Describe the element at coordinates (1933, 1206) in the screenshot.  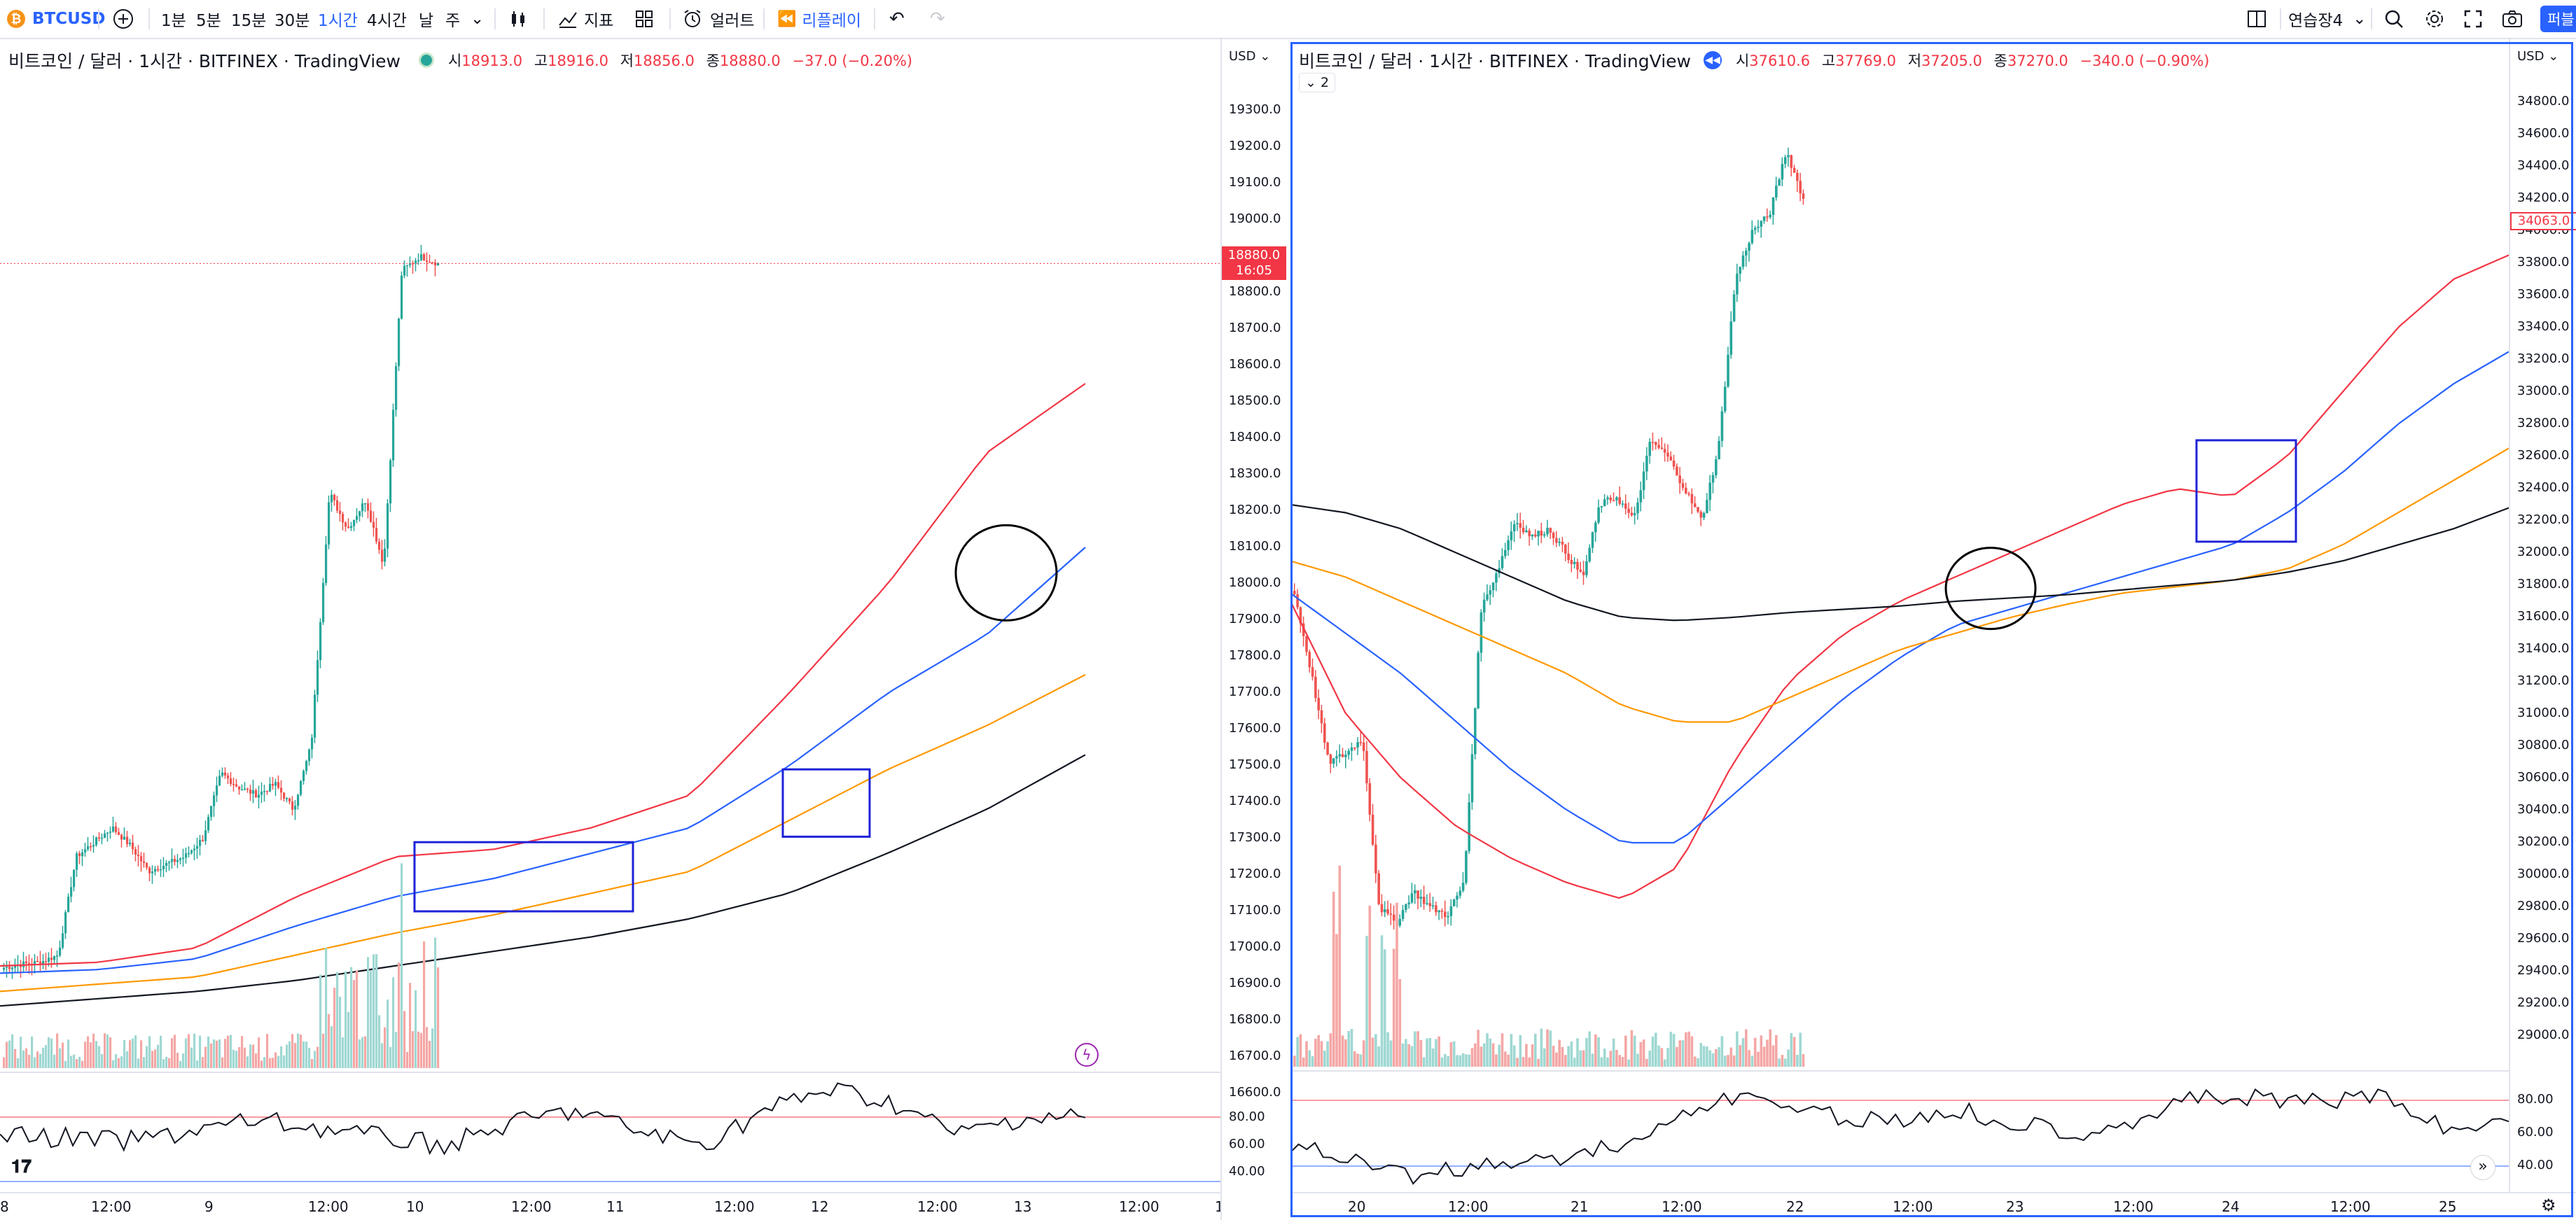
I see `right-time-axis: 20 12:00 21 12:00 22 12:00 23 12:00 24 12:00 25 ⚙` at that location.